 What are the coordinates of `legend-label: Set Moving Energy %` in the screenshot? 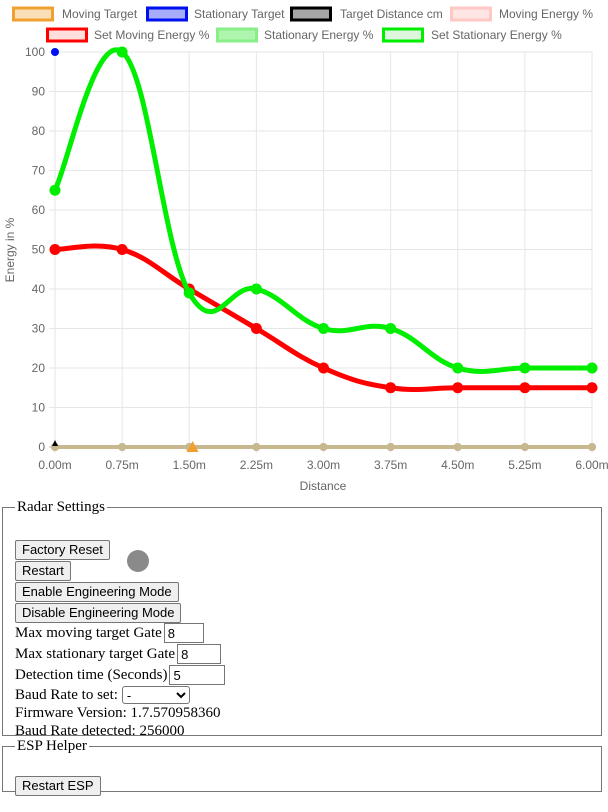 It's located at (152, 35).